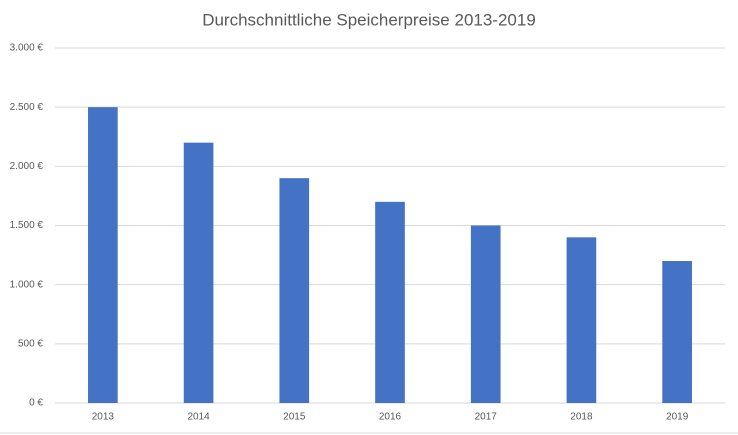  What do you see at coordinates (677, 417) in the screenshot?
I see `x-tick-label: 2019` at bounding box center [677, 417].